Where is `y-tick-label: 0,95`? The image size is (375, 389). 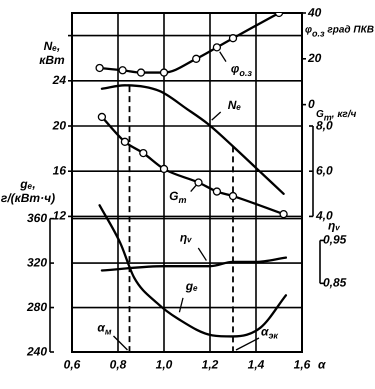
y-tick-label: 0,95 is located at coordinates (335, 239).